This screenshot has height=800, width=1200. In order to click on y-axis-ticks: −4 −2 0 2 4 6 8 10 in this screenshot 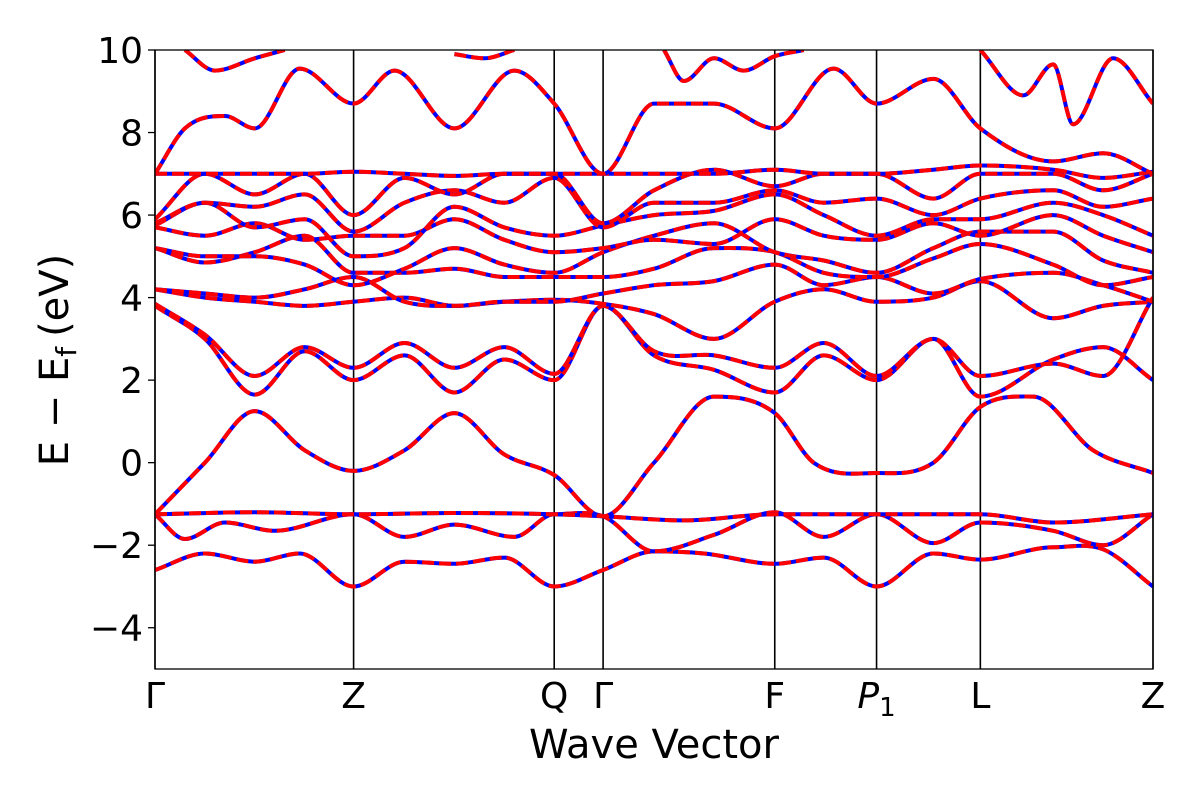, I will do `click(122, 340)`.